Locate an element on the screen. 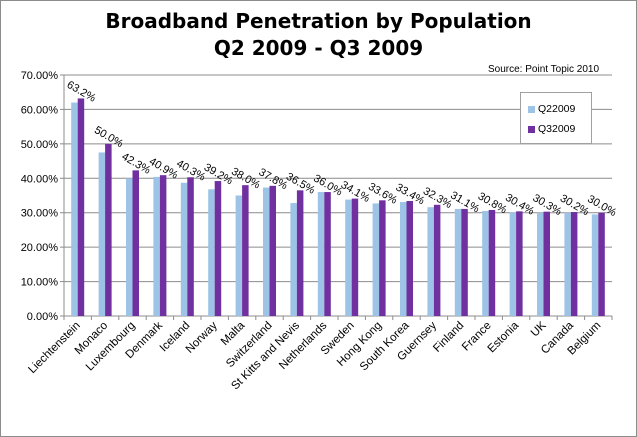 The width and height of the screenshot is (637, 437). x-category-label: Estonia is located at coordinates (504, 337).